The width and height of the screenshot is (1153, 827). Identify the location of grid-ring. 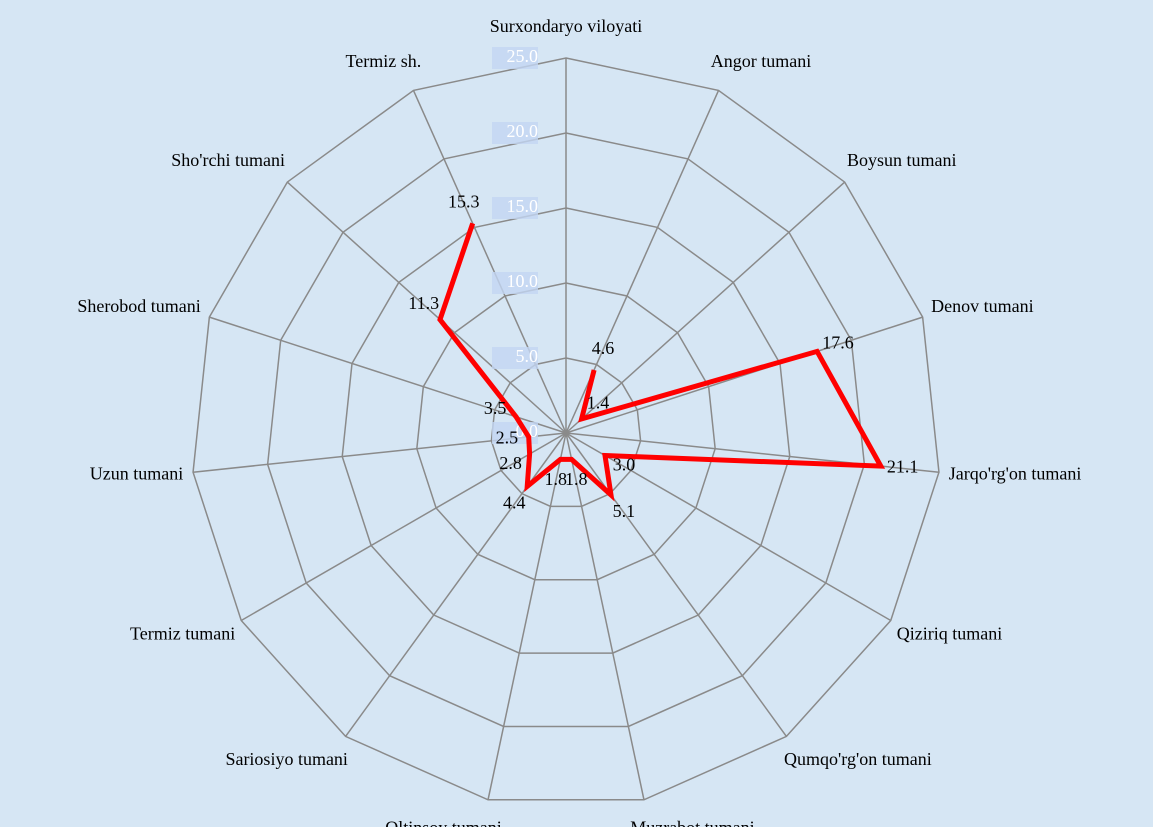
(566, 431).